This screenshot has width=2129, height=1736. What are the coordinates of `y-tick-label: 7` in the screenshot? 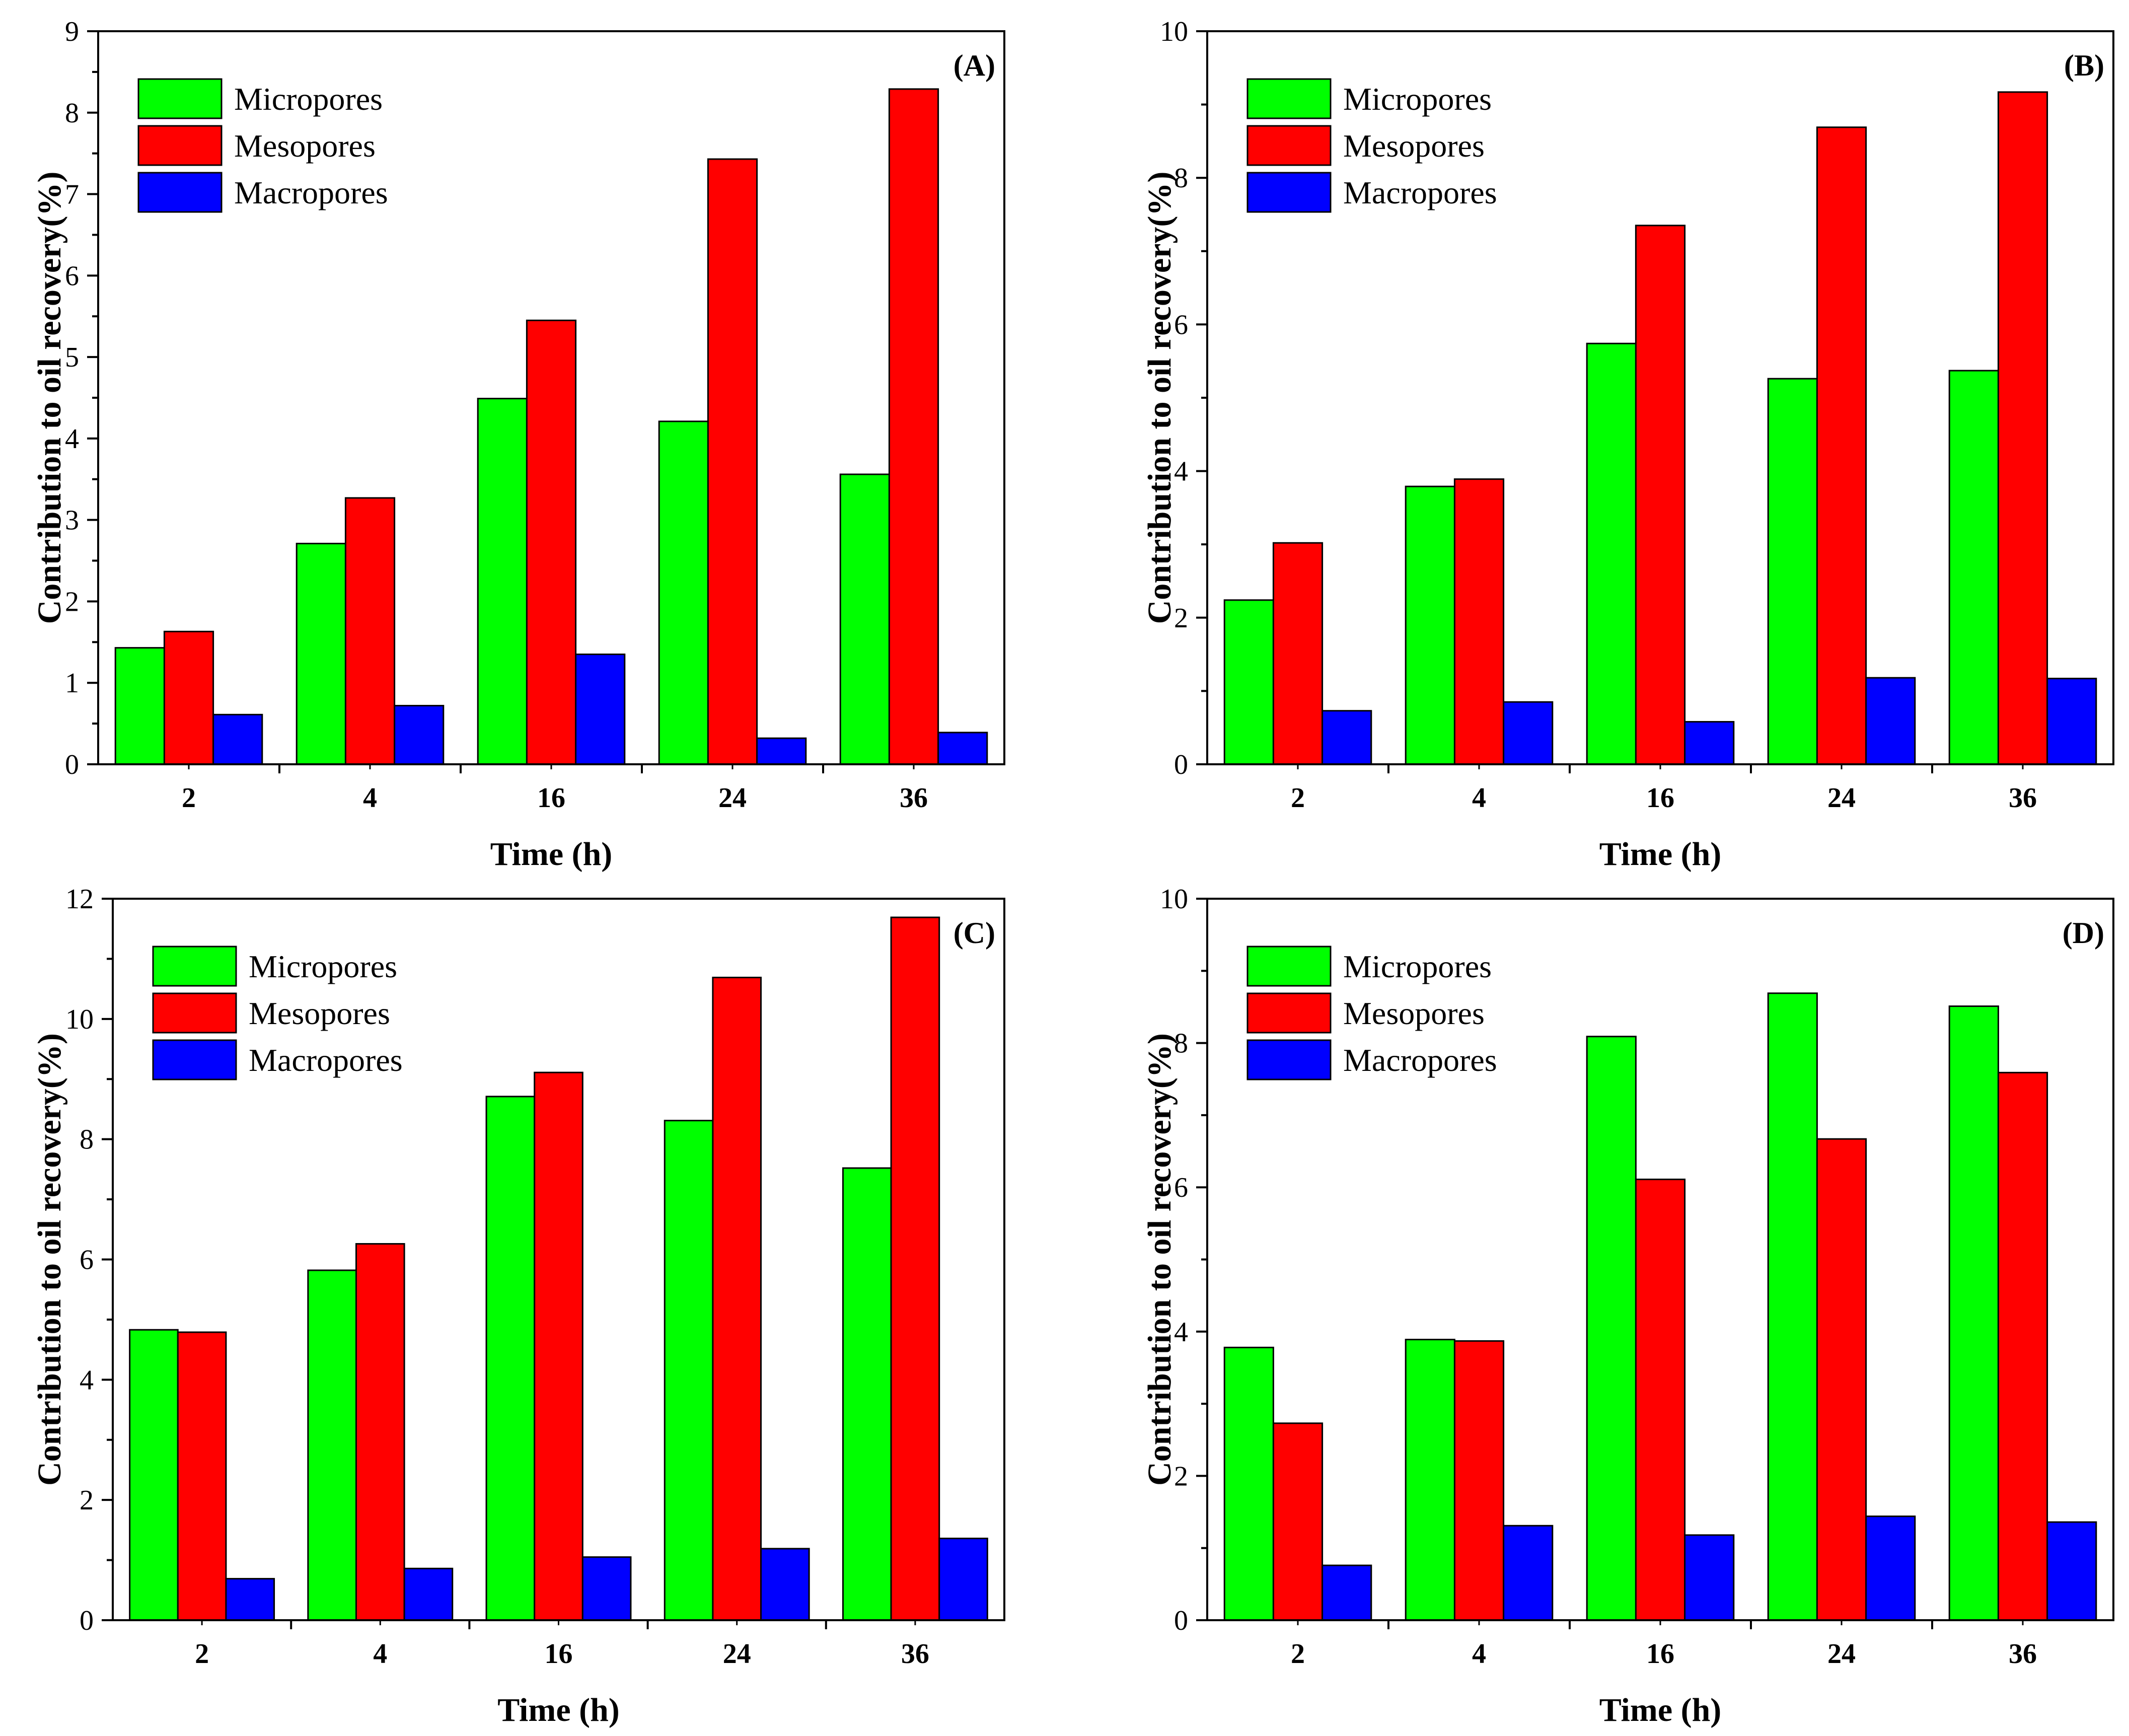 It's located at (72, 194).